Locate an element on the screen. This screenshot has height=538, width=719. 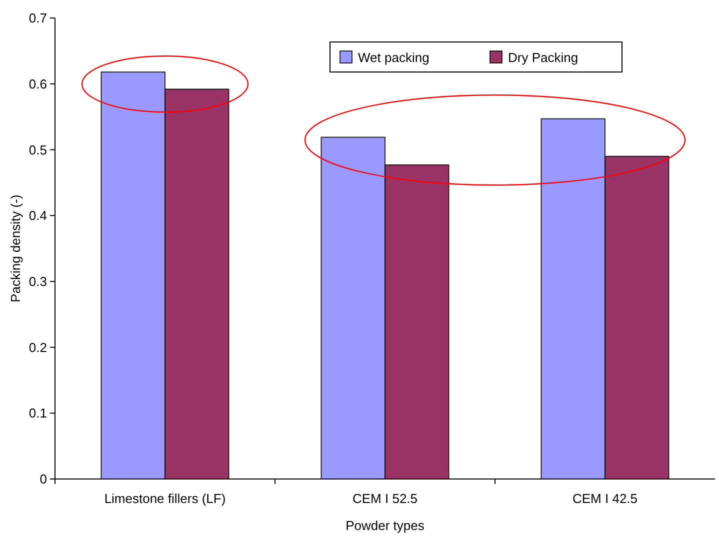
y-tick-label: 0.6 is located at coordinates (37, 84).